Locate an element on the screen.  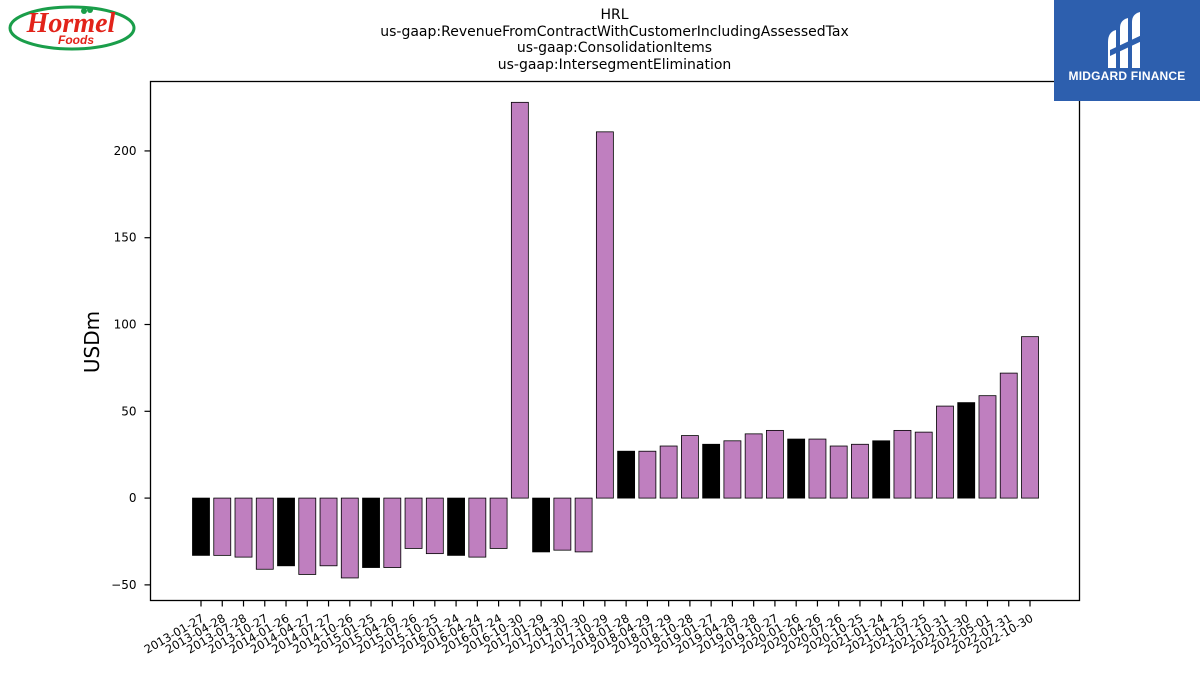
y-tick-label: 0 is located at coordinates (133, 498).